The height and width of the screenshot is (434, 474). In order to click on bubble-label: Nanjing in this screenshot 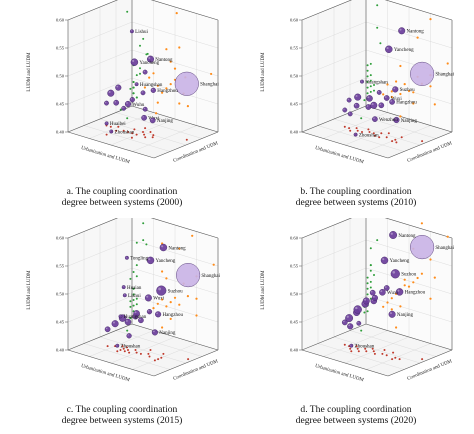, I will do `click(167, 333)`.